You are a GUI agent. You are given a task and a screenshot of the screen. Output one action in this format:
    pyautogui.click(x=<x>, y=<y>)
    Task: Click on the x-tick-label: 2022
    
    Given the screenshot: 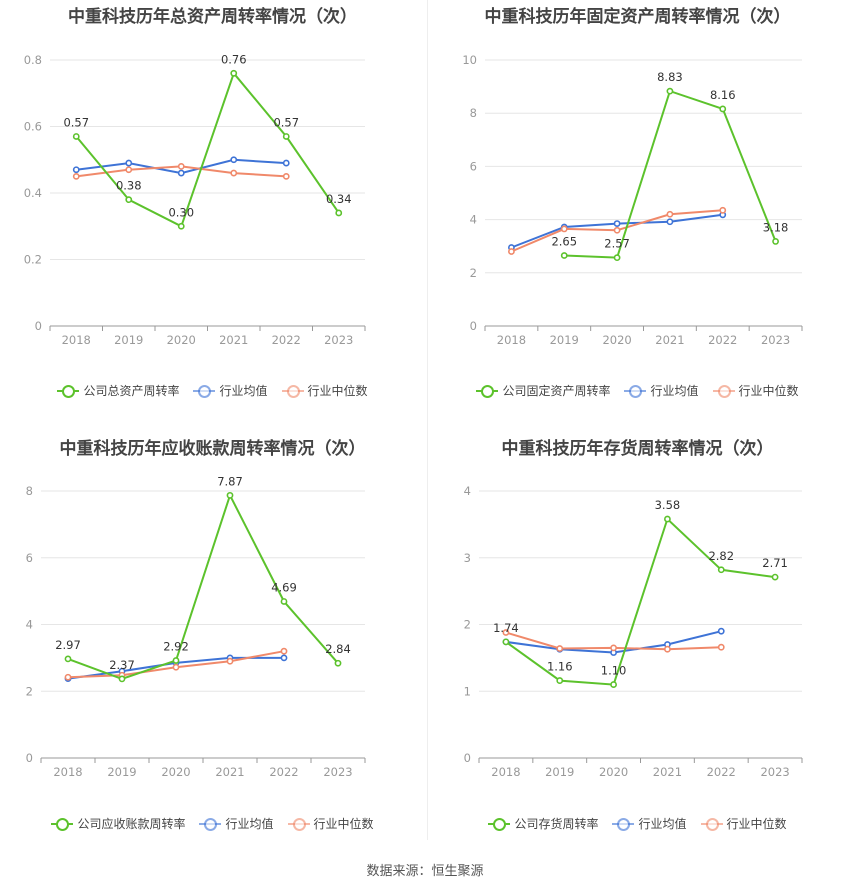 What is the action you would take?
    pyautogui.click(x=283, y=772)
    